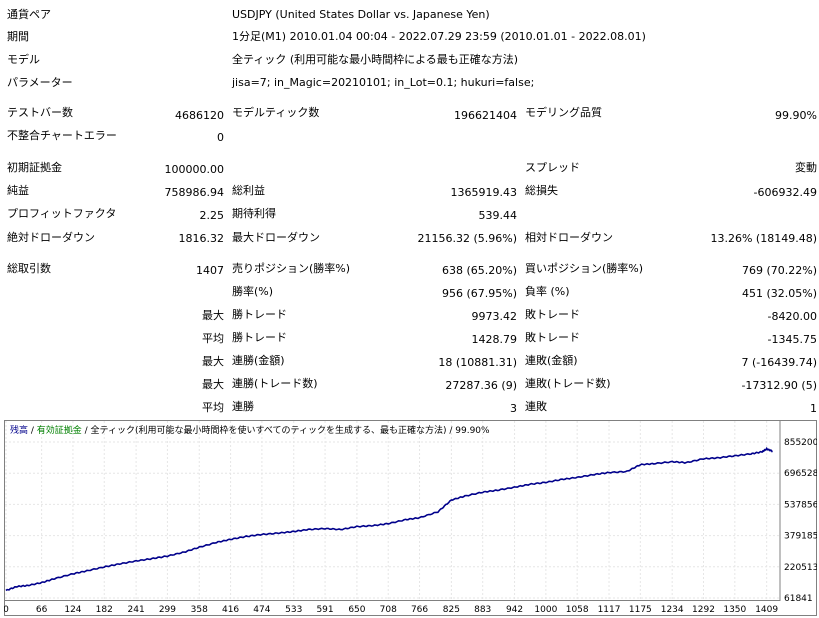 The image size is (819, 618). What do you see at coordinates (6, 610) in the screenshot?
I see `x-tick-label: 0` at bounding box center [6, 610].